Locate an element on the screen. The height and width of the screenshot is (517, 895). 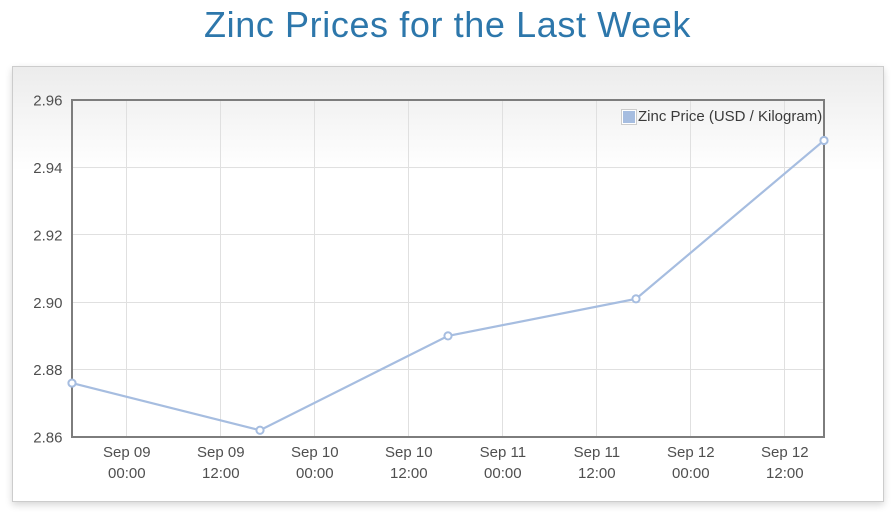
legend-item: Zinc Price (USD / Kilogram) is located at coordinates (721, 117).